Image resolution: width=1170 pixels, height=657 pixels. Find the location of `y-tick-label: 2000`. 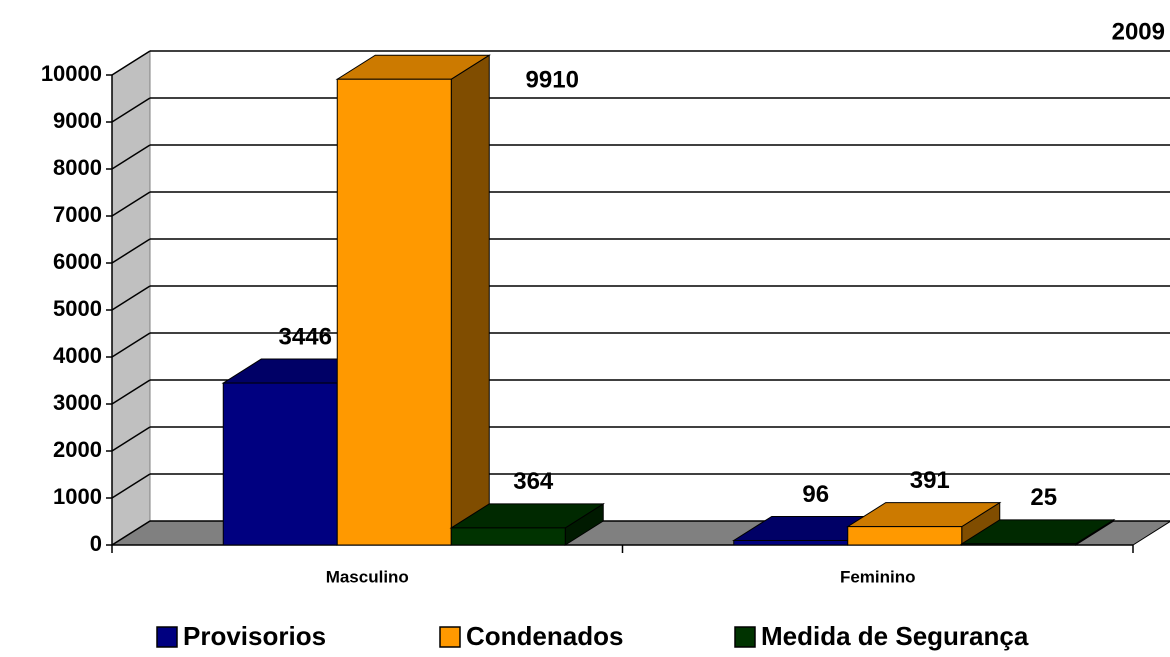

y-tick-label: 2000 is located at coordinates (77, 449).